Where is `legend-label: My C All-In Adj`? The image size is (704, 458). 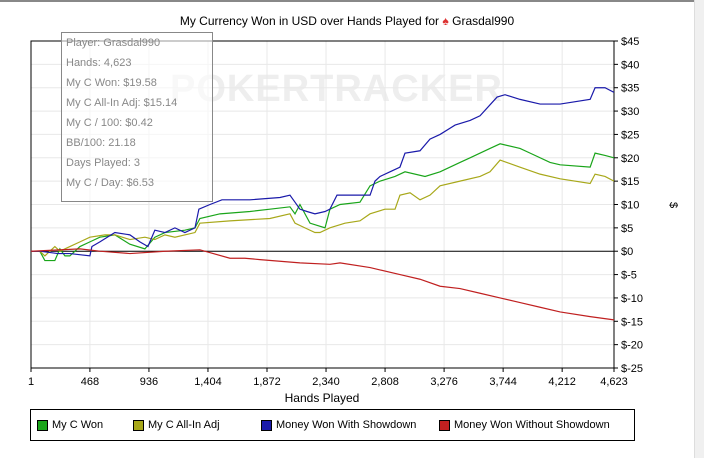 legend-label: My C All-In Adj is located at coordinates (184, 425).